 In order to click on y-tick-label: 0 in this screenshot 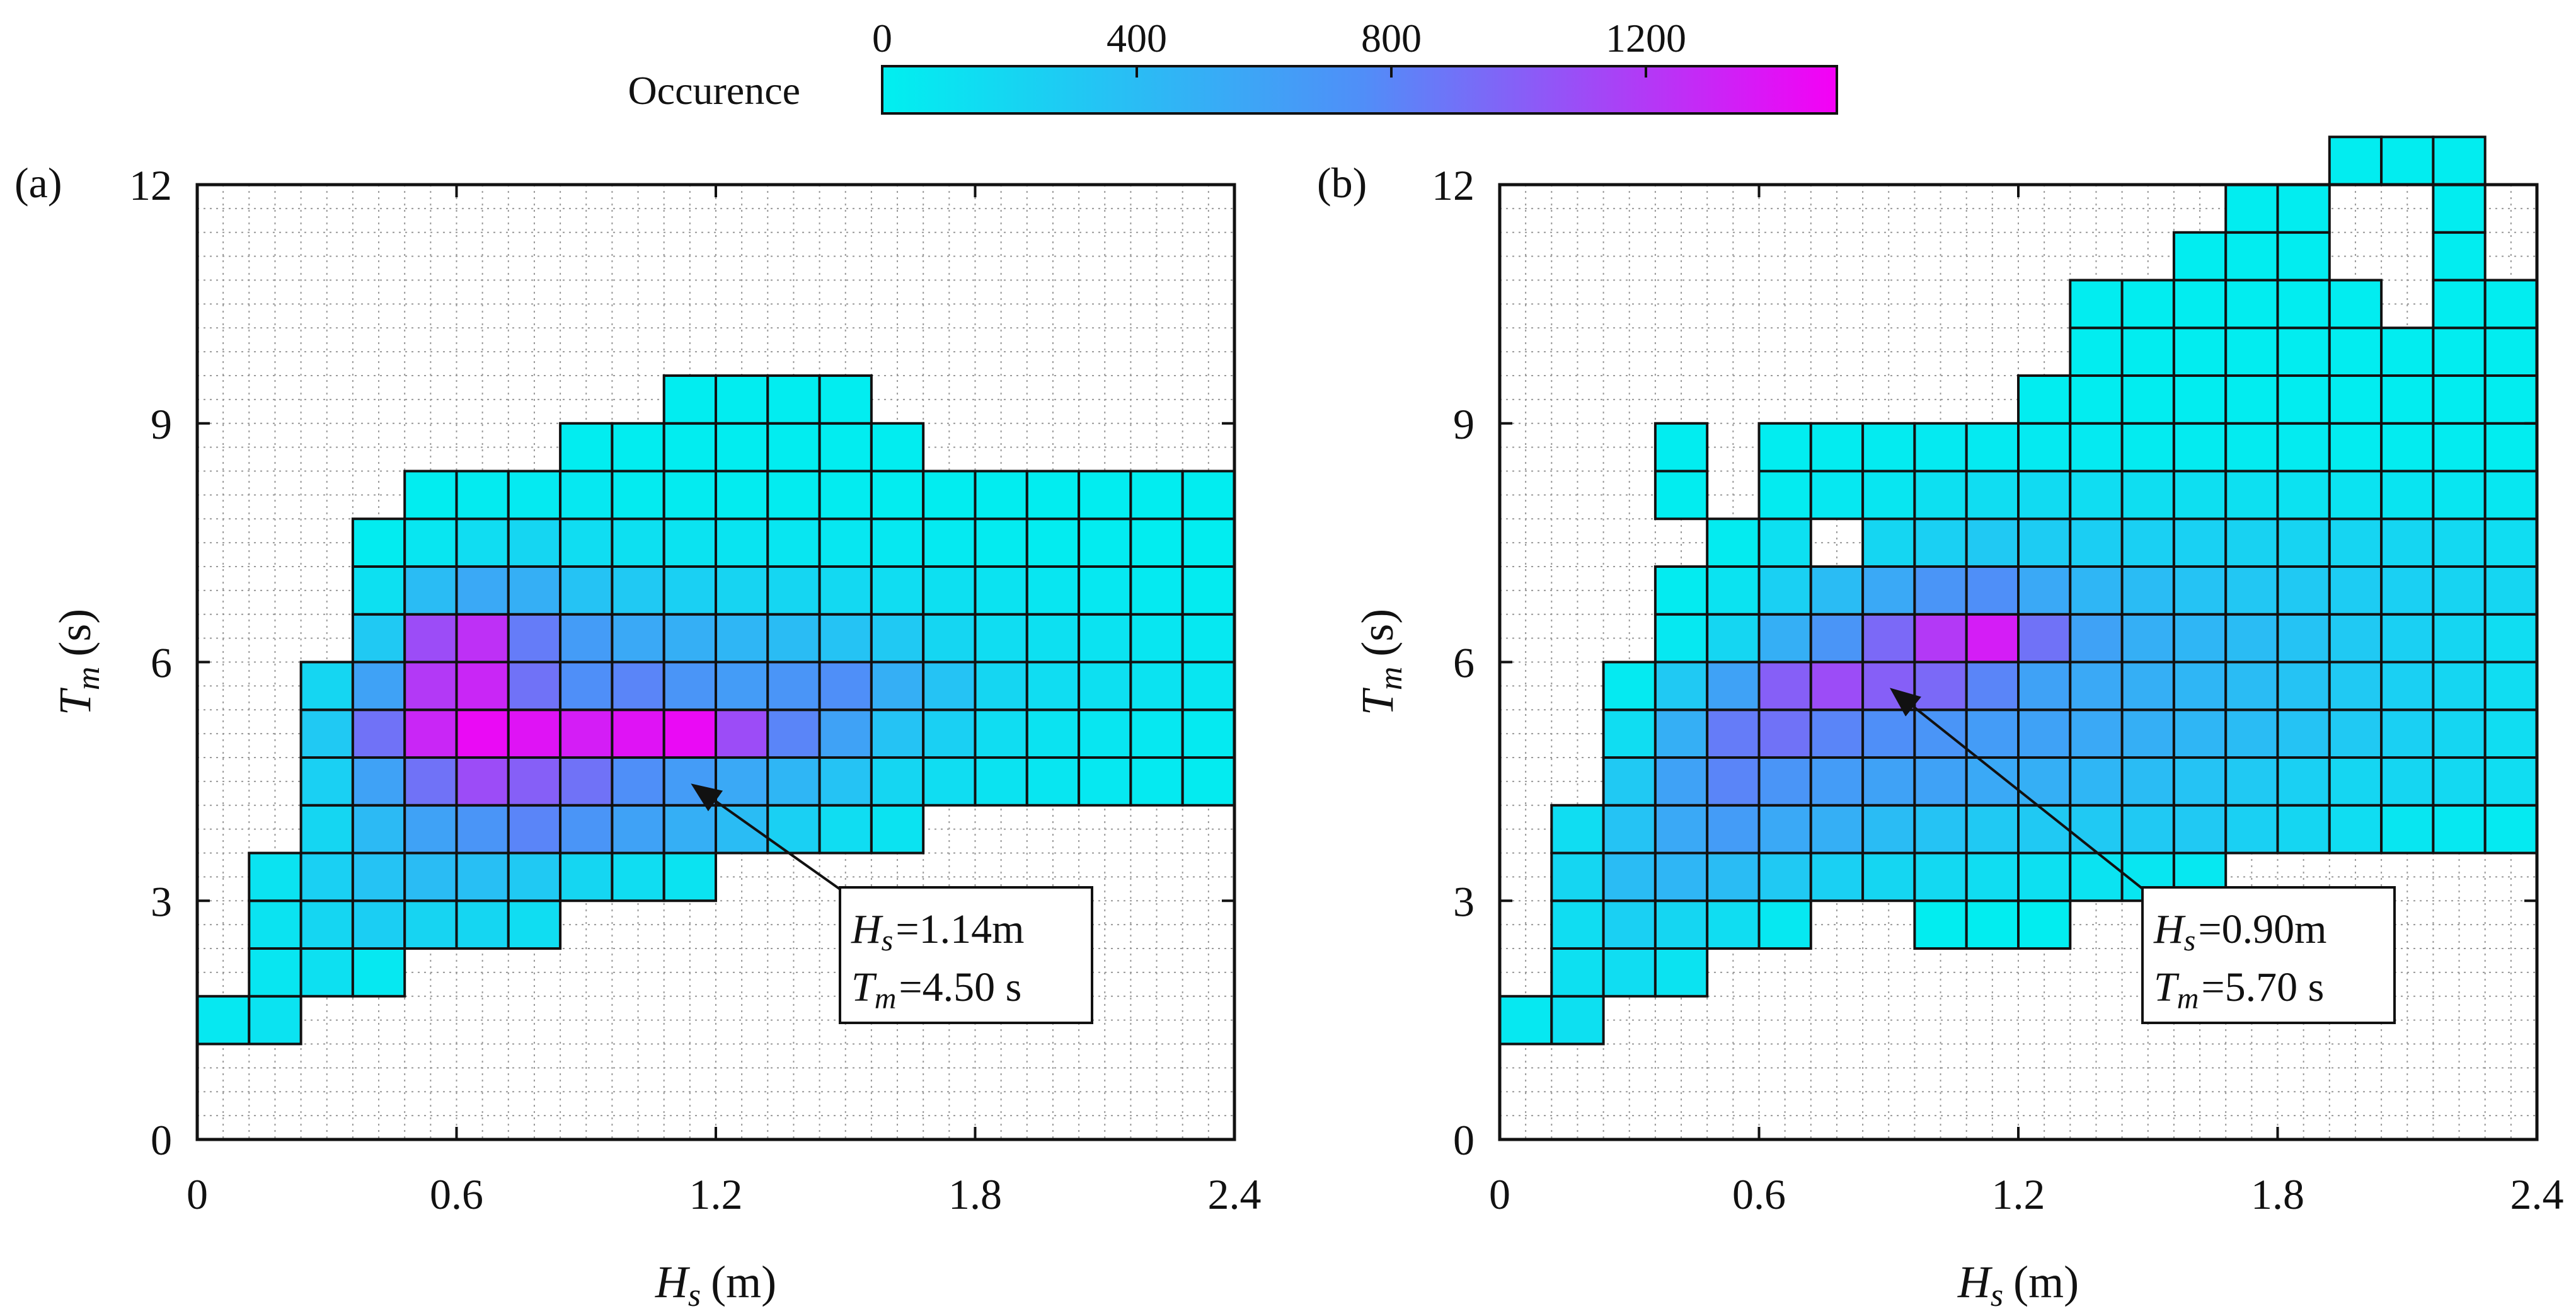, I will do `click(1464, 1140)`.